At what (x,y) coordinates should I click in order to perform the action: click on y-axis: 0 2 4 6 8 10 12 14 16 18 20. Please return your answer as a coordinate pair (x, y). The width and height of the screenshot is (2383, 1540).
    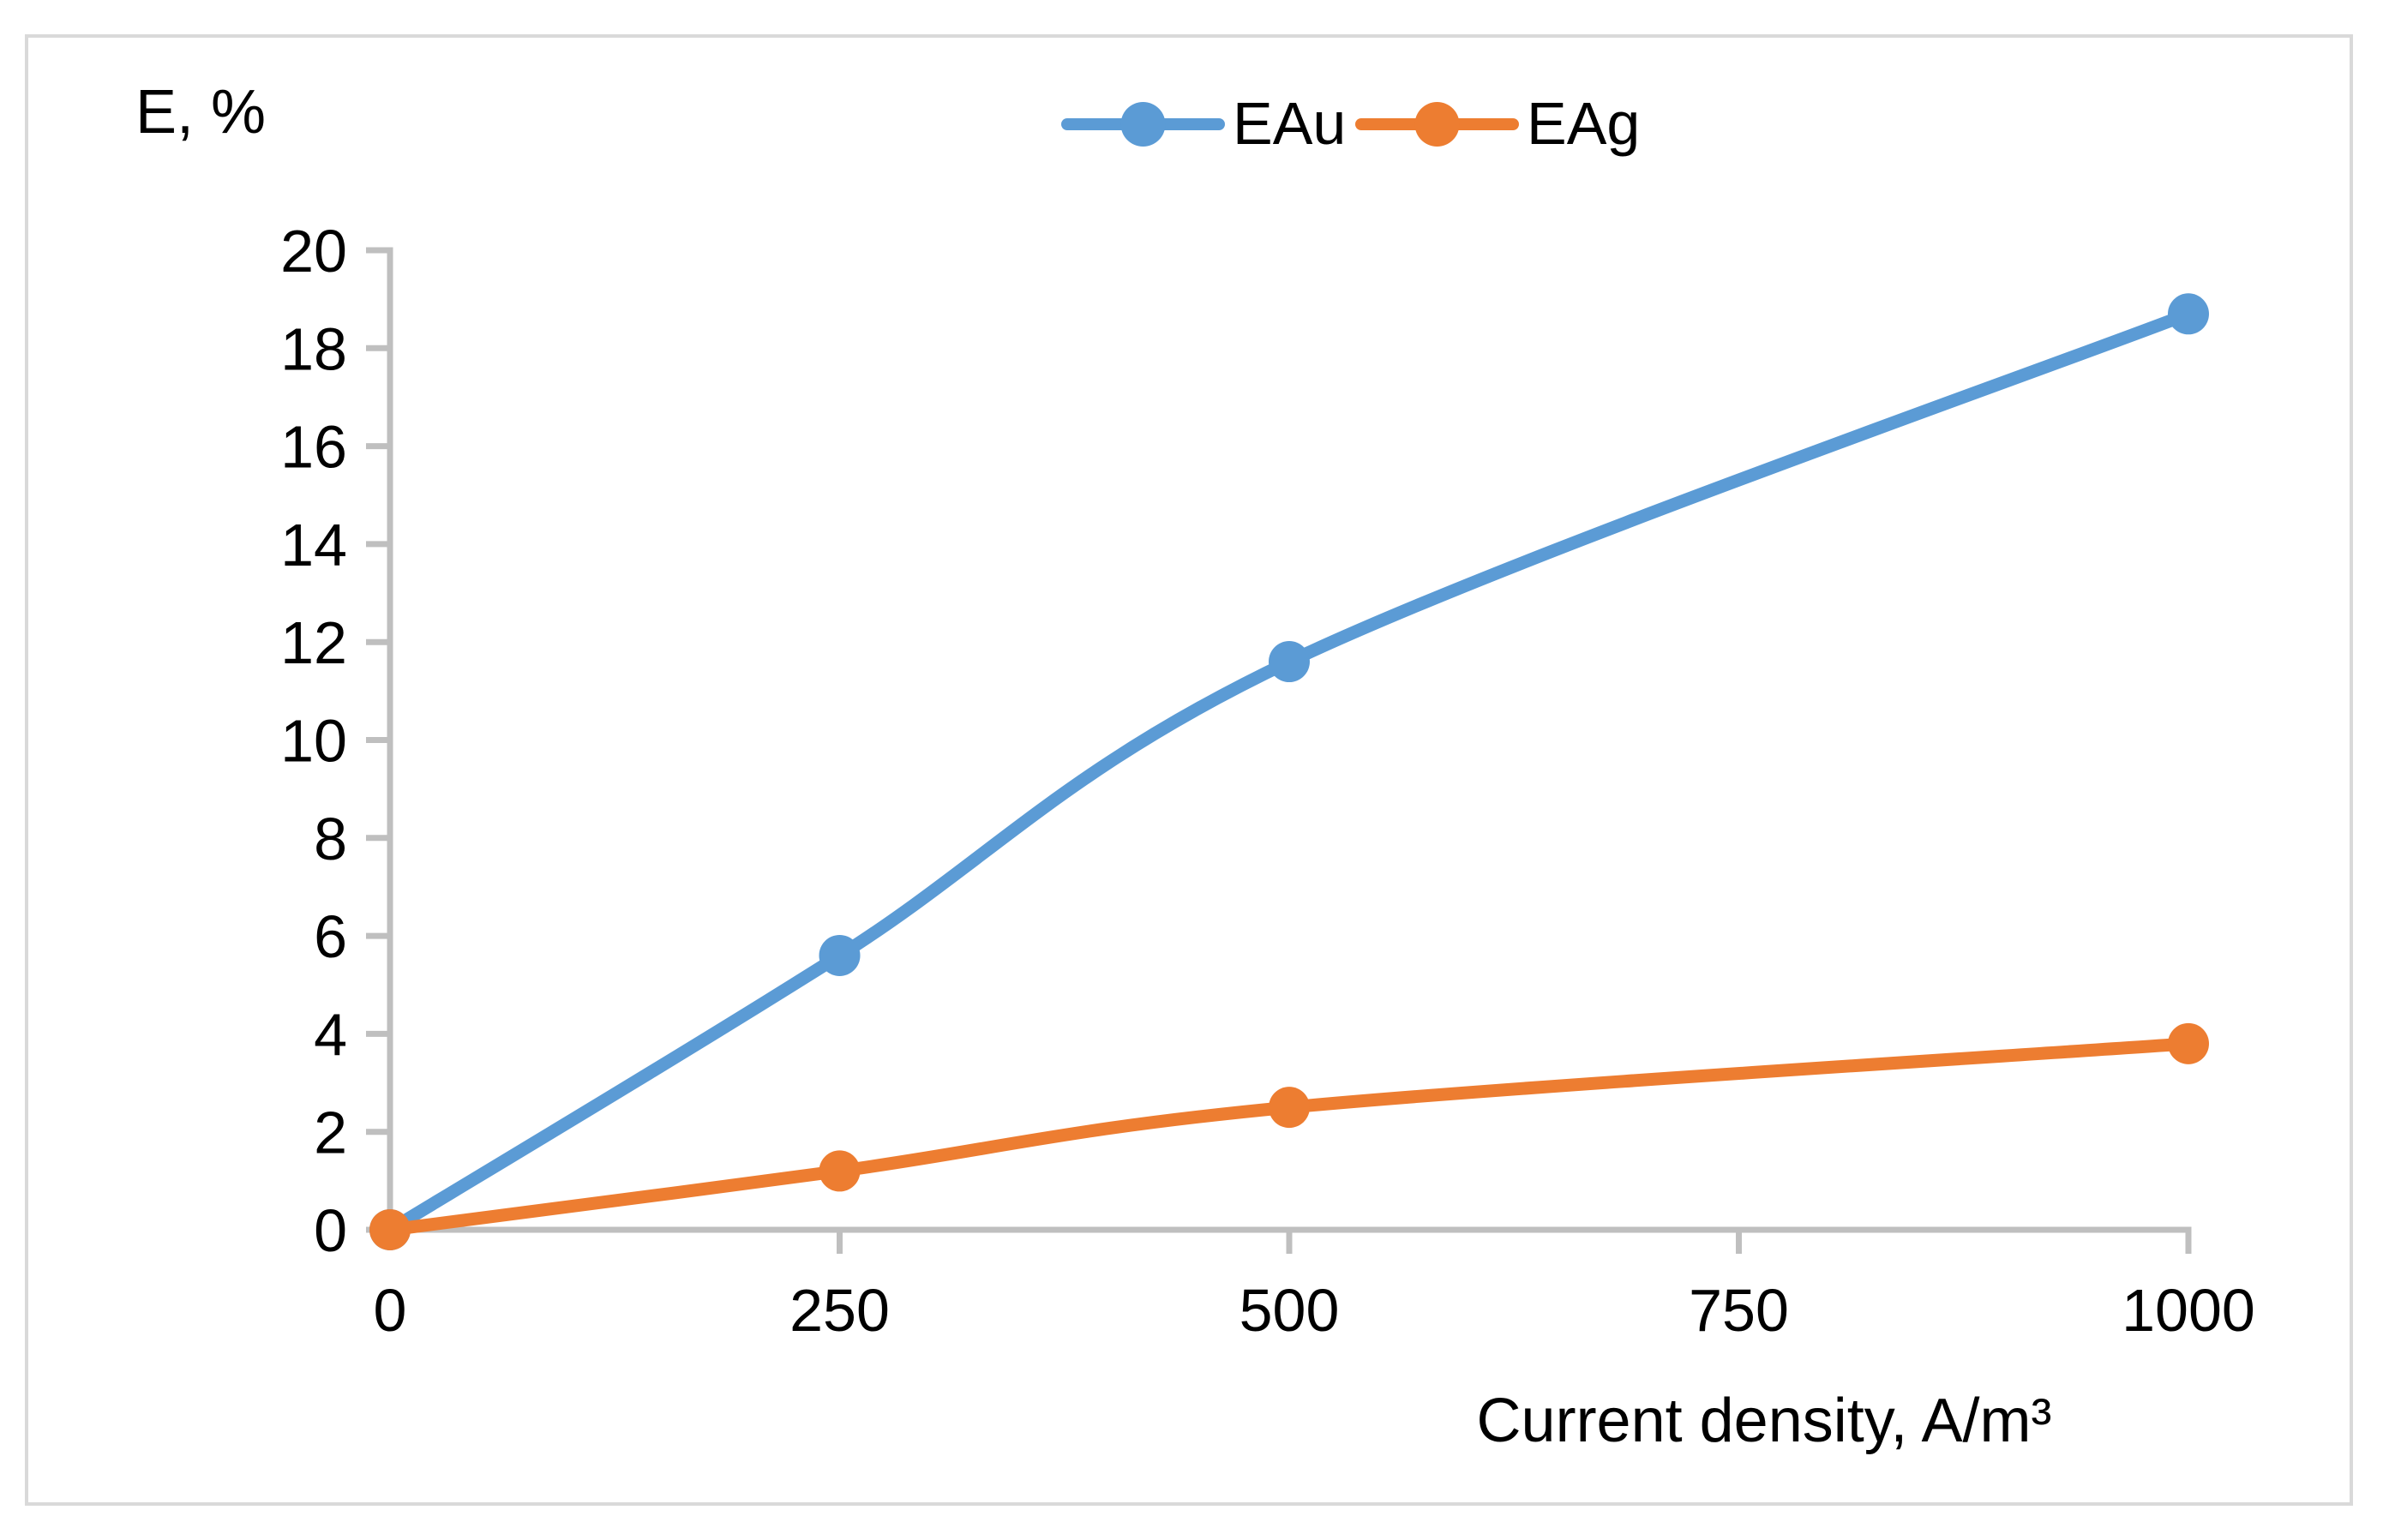
    Looking at the image, I should click on (336, 741).